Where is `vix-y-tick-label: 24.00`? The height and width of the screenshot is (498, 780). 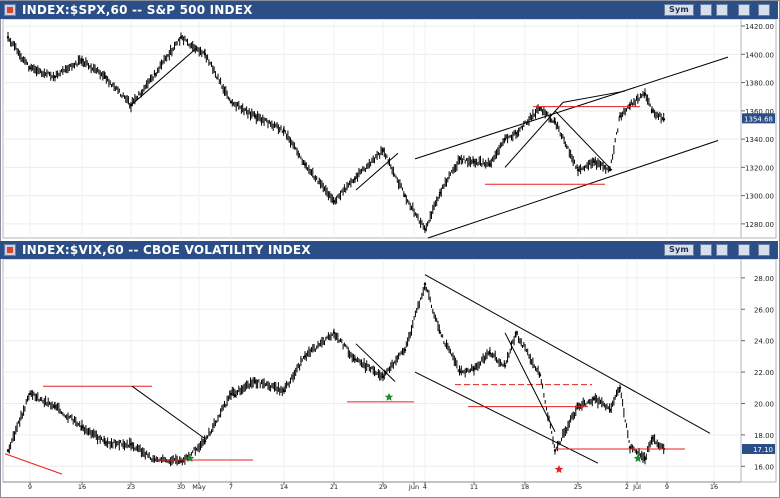 vix-y-tick-label: 24.00 is located at coordinates (764, 342).